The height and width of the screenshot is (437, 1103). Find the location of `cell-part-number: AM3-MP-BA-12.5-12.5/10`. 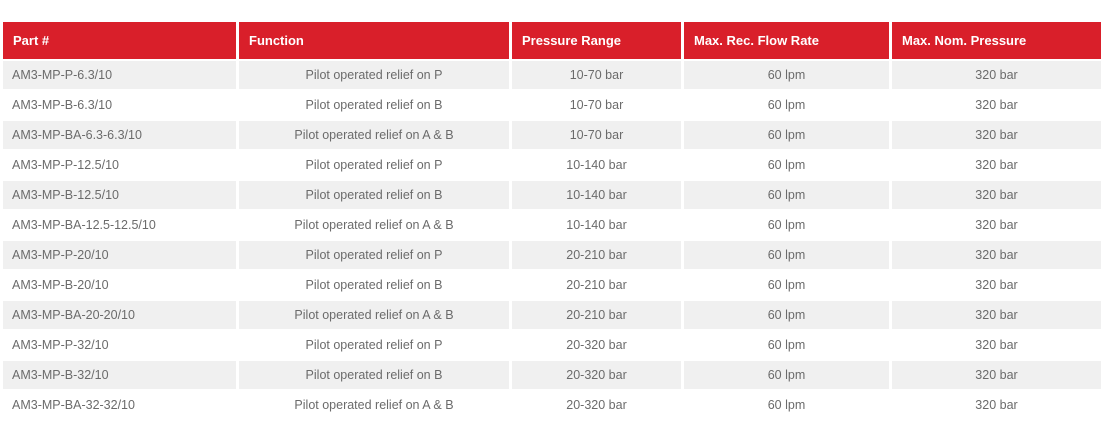

cell-part-number: AM3-MP-BA-12.5-12.5/10 is located at coordinates (119, 225).